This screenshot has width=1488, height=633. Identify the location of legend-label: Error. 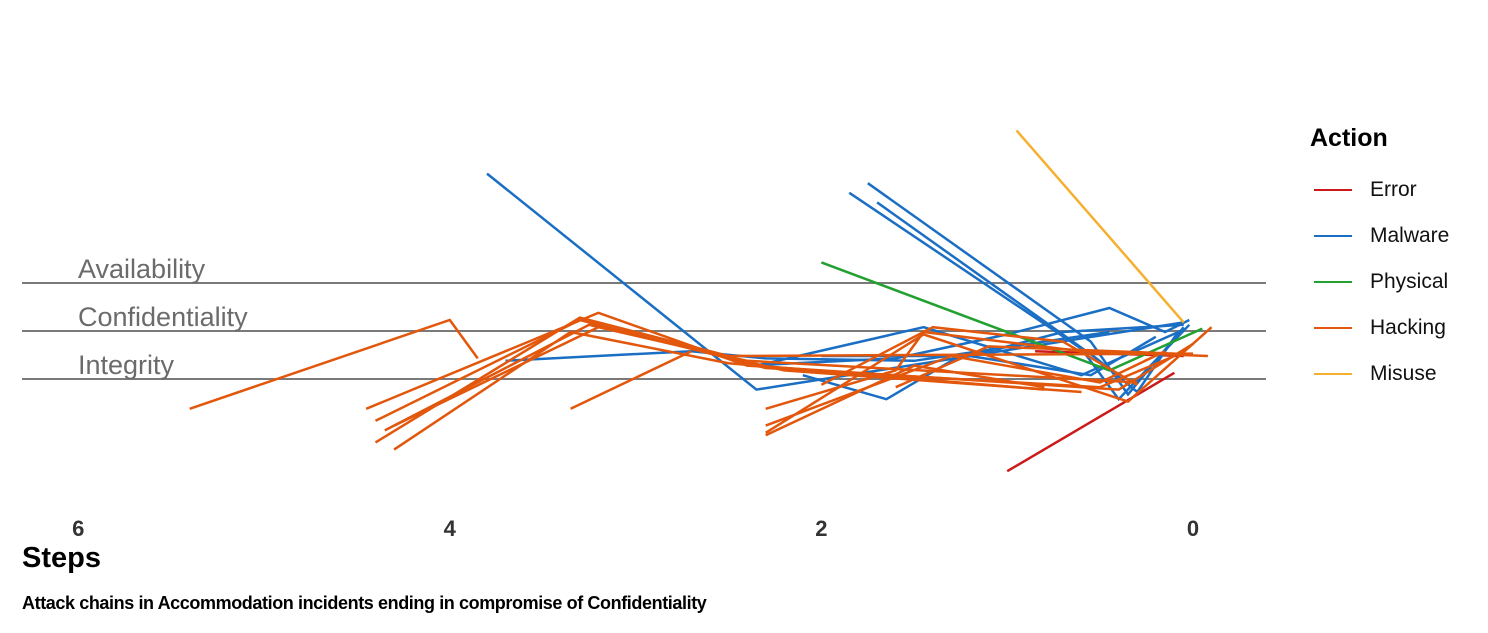
(1393, 189).